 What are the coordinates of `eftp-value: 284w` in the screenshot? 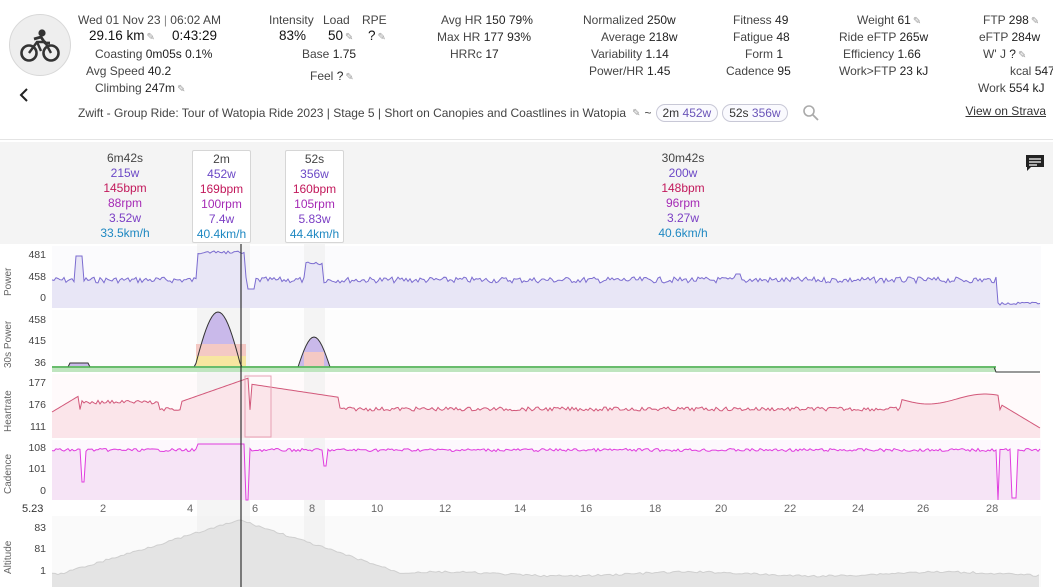 It's located at (1026, 37).